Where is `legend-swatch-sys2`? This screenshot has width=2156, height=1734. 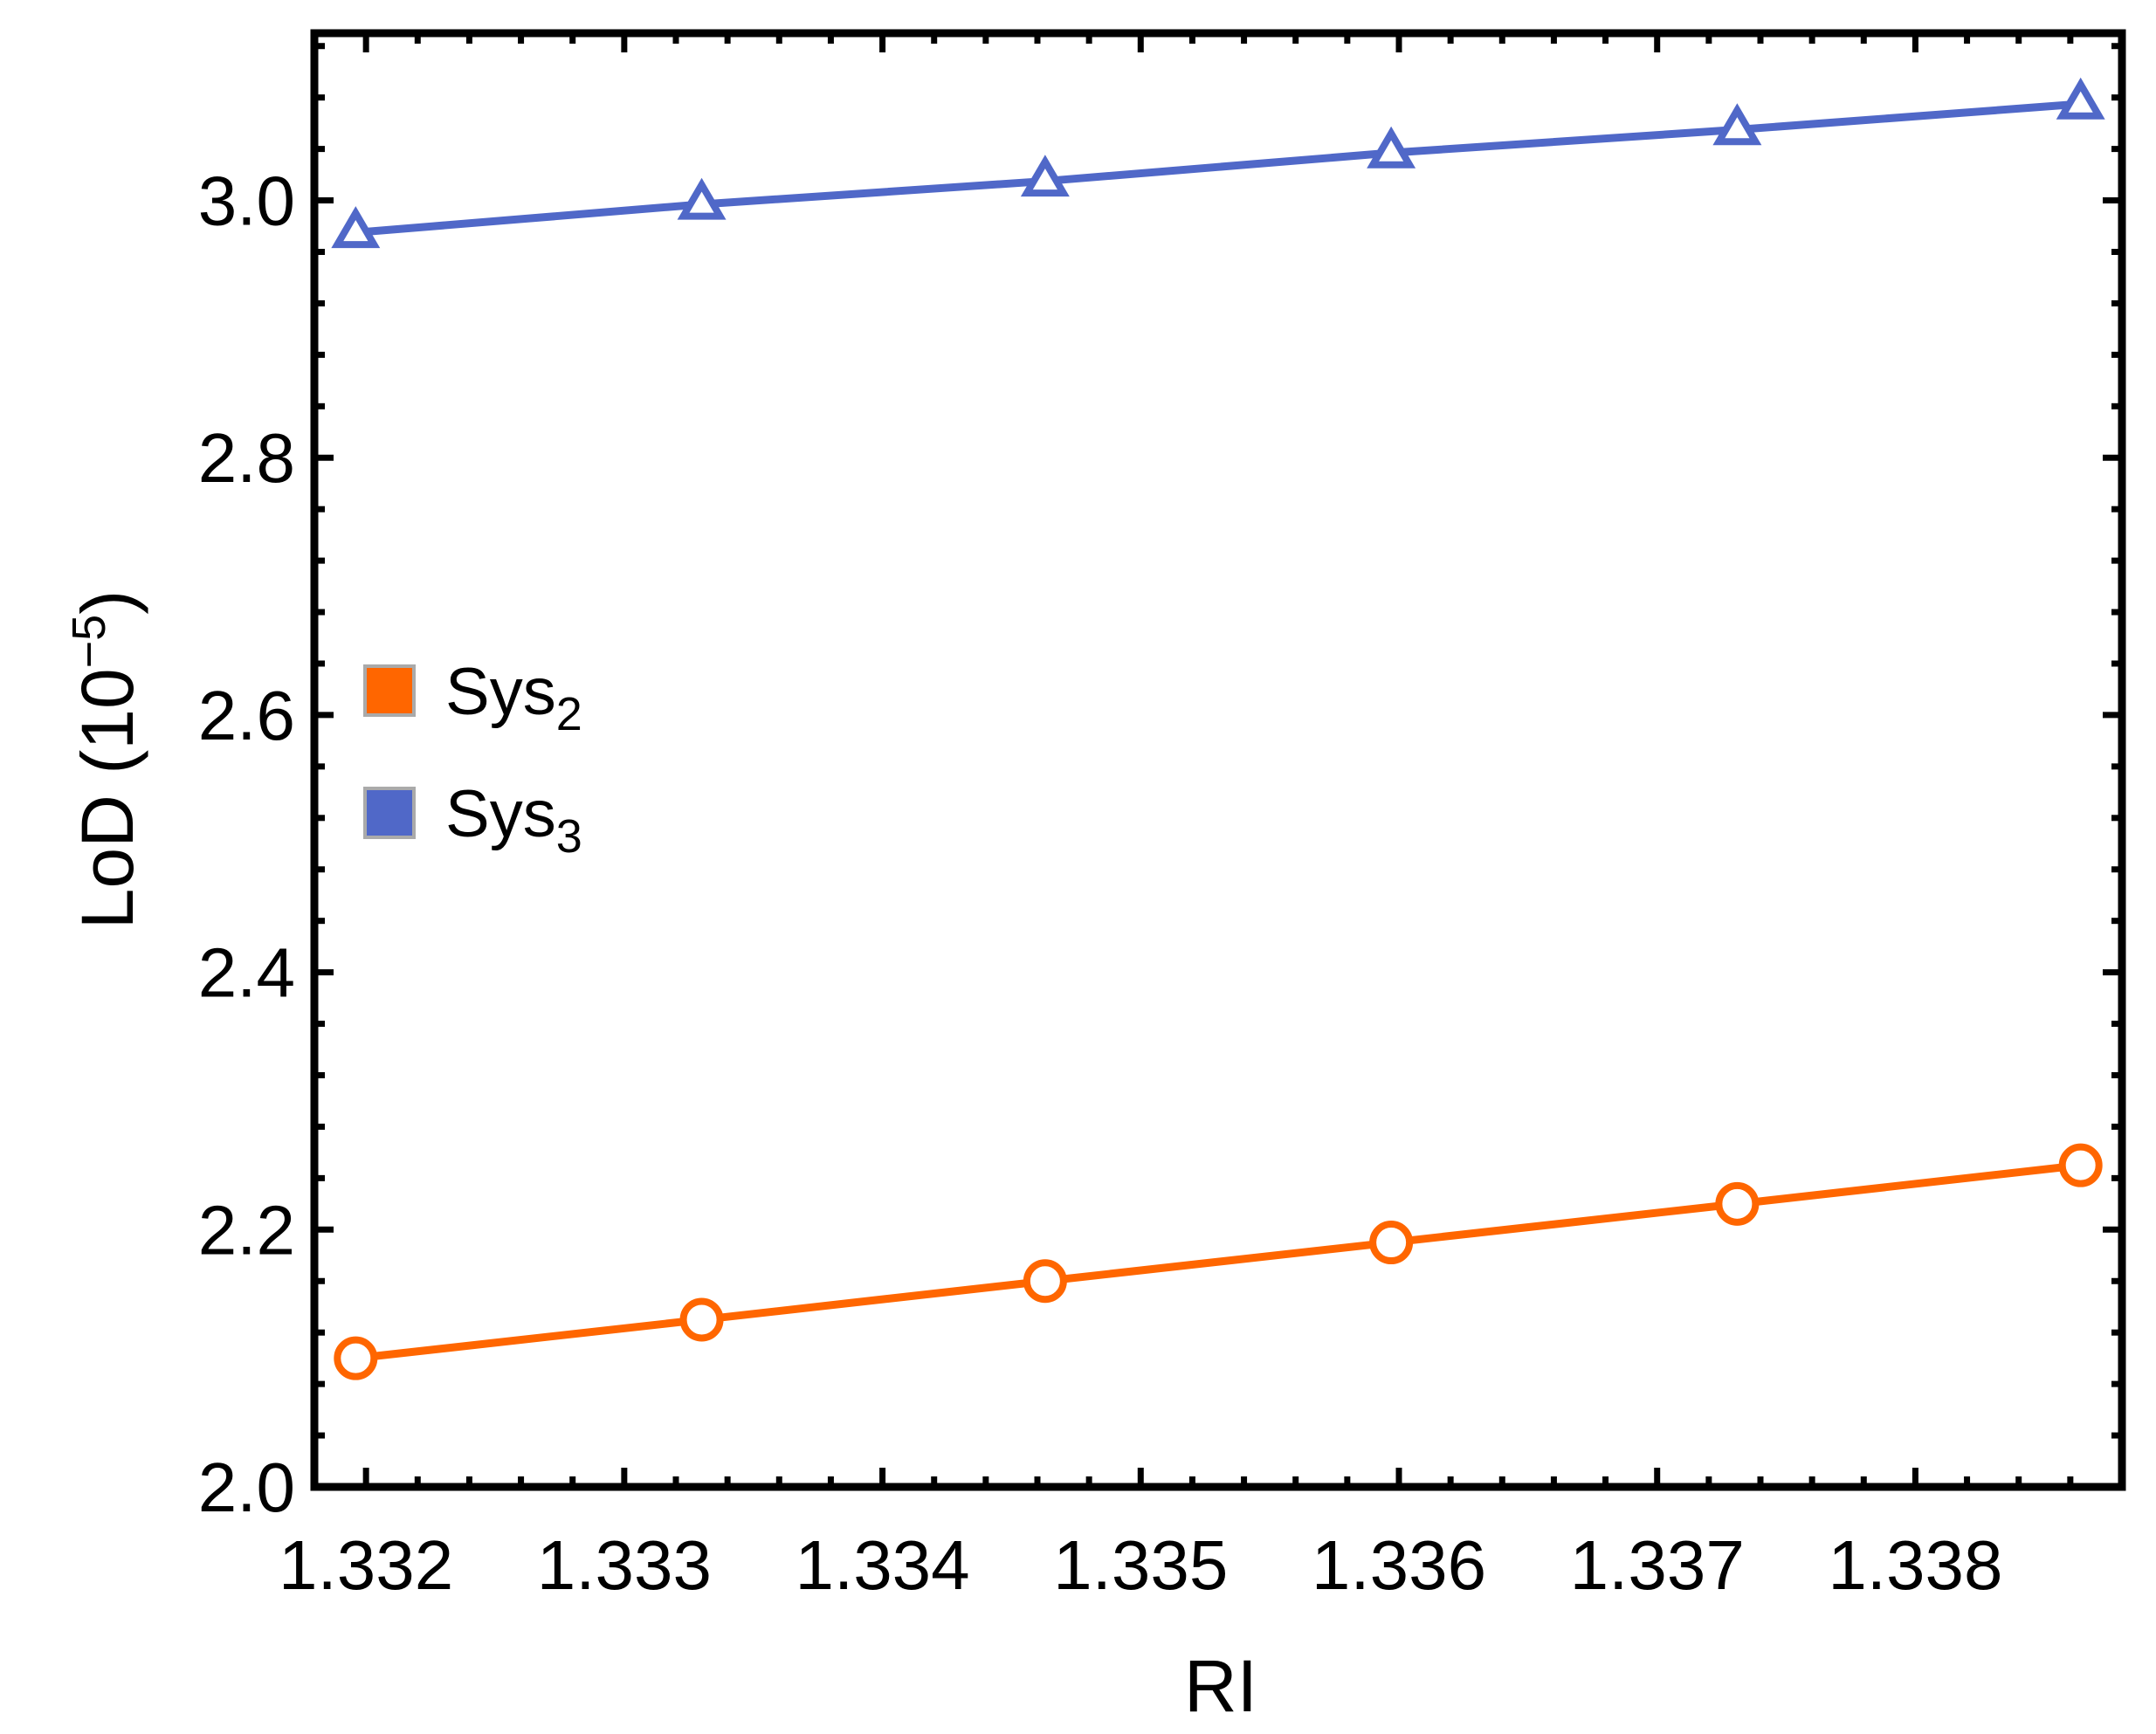
legend-swatch-sys2 is located at coordinates (389, 690).